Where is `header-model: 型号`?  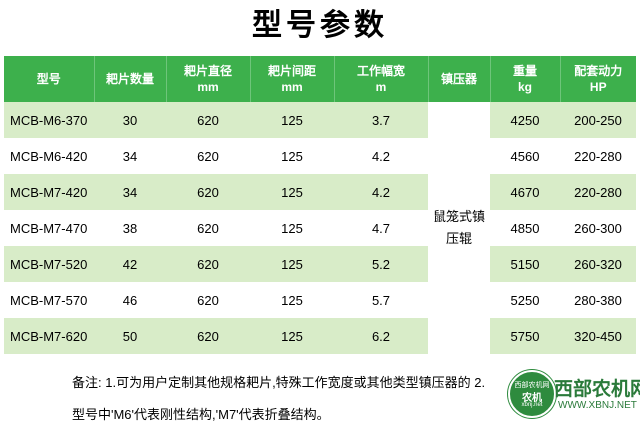 header-model: 型号 is located at coordinates (49, 79).